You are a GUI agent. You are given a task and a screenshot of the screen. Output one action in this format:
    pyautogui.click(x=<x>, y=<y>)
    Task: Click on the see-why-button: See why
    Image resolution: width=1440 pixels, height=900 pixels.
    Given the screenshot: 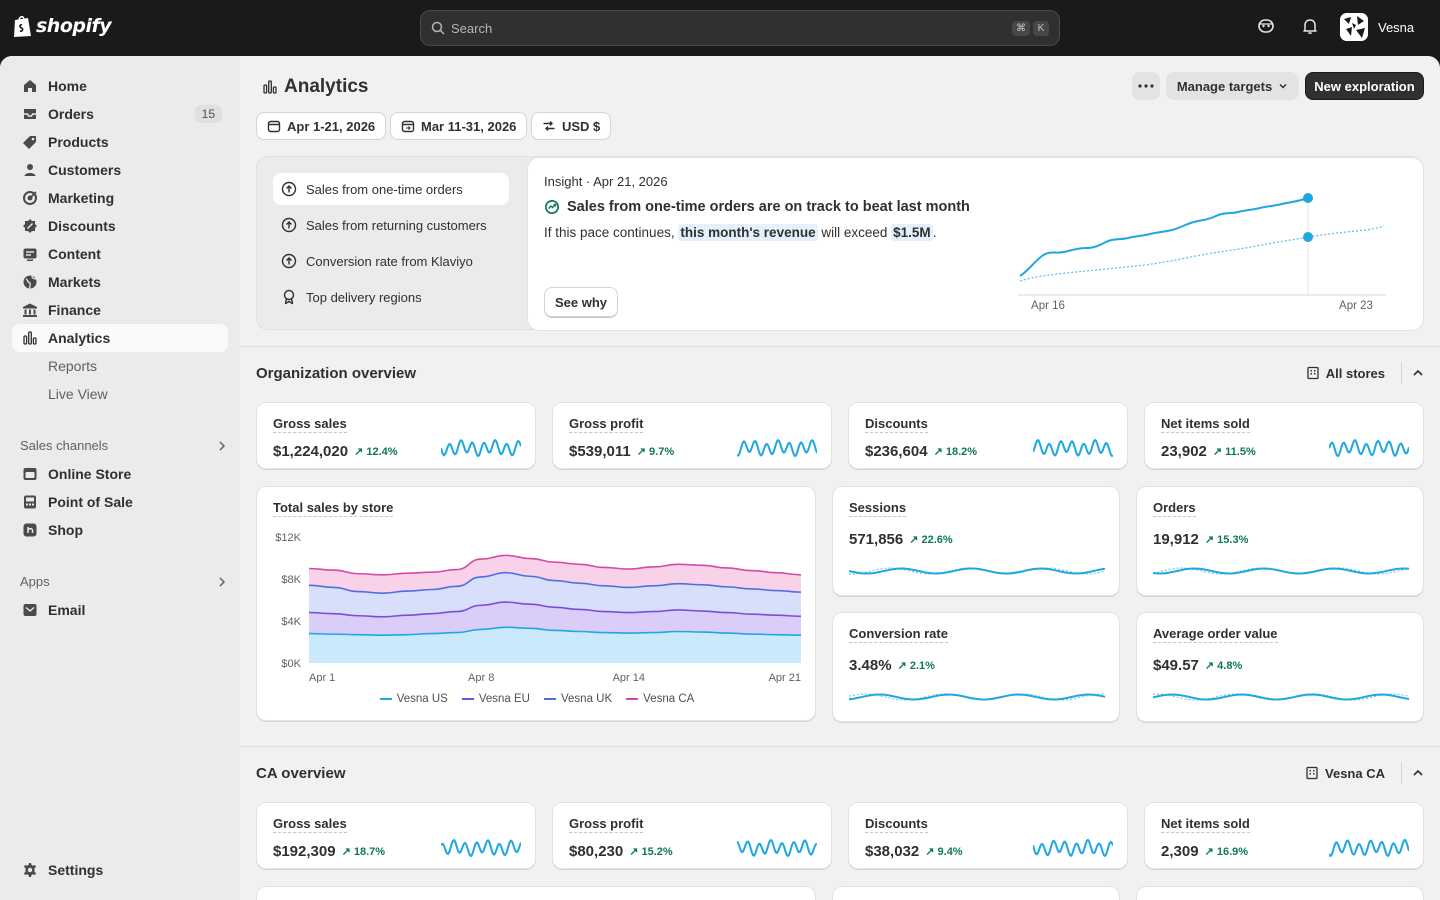 What is the action you would take?
    pyautogui.click(x=581, y=302)
    